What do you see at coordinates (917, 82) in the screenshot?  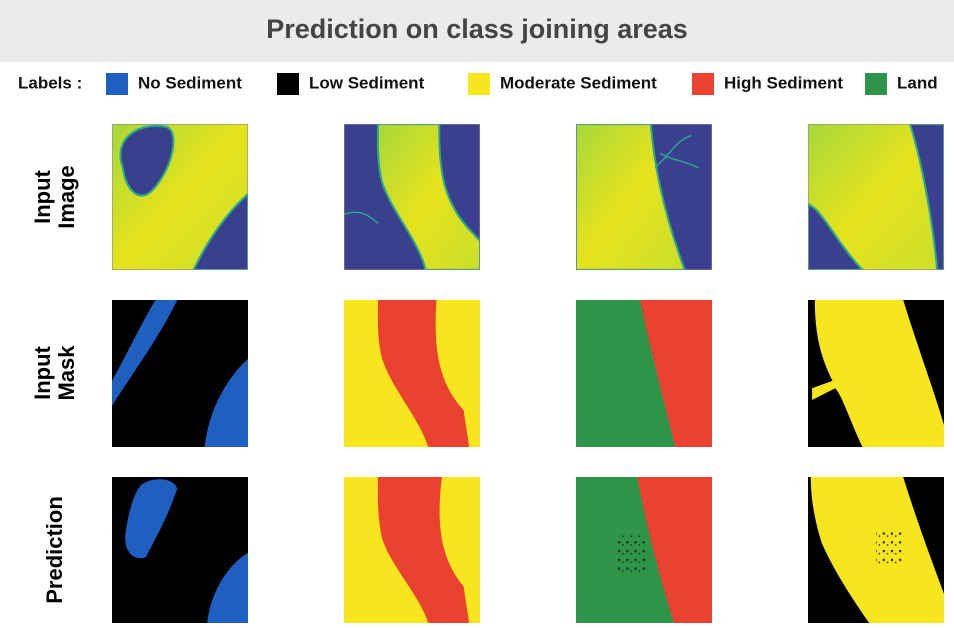 I see `legend-text: Land` at bounding box center [917, 82].